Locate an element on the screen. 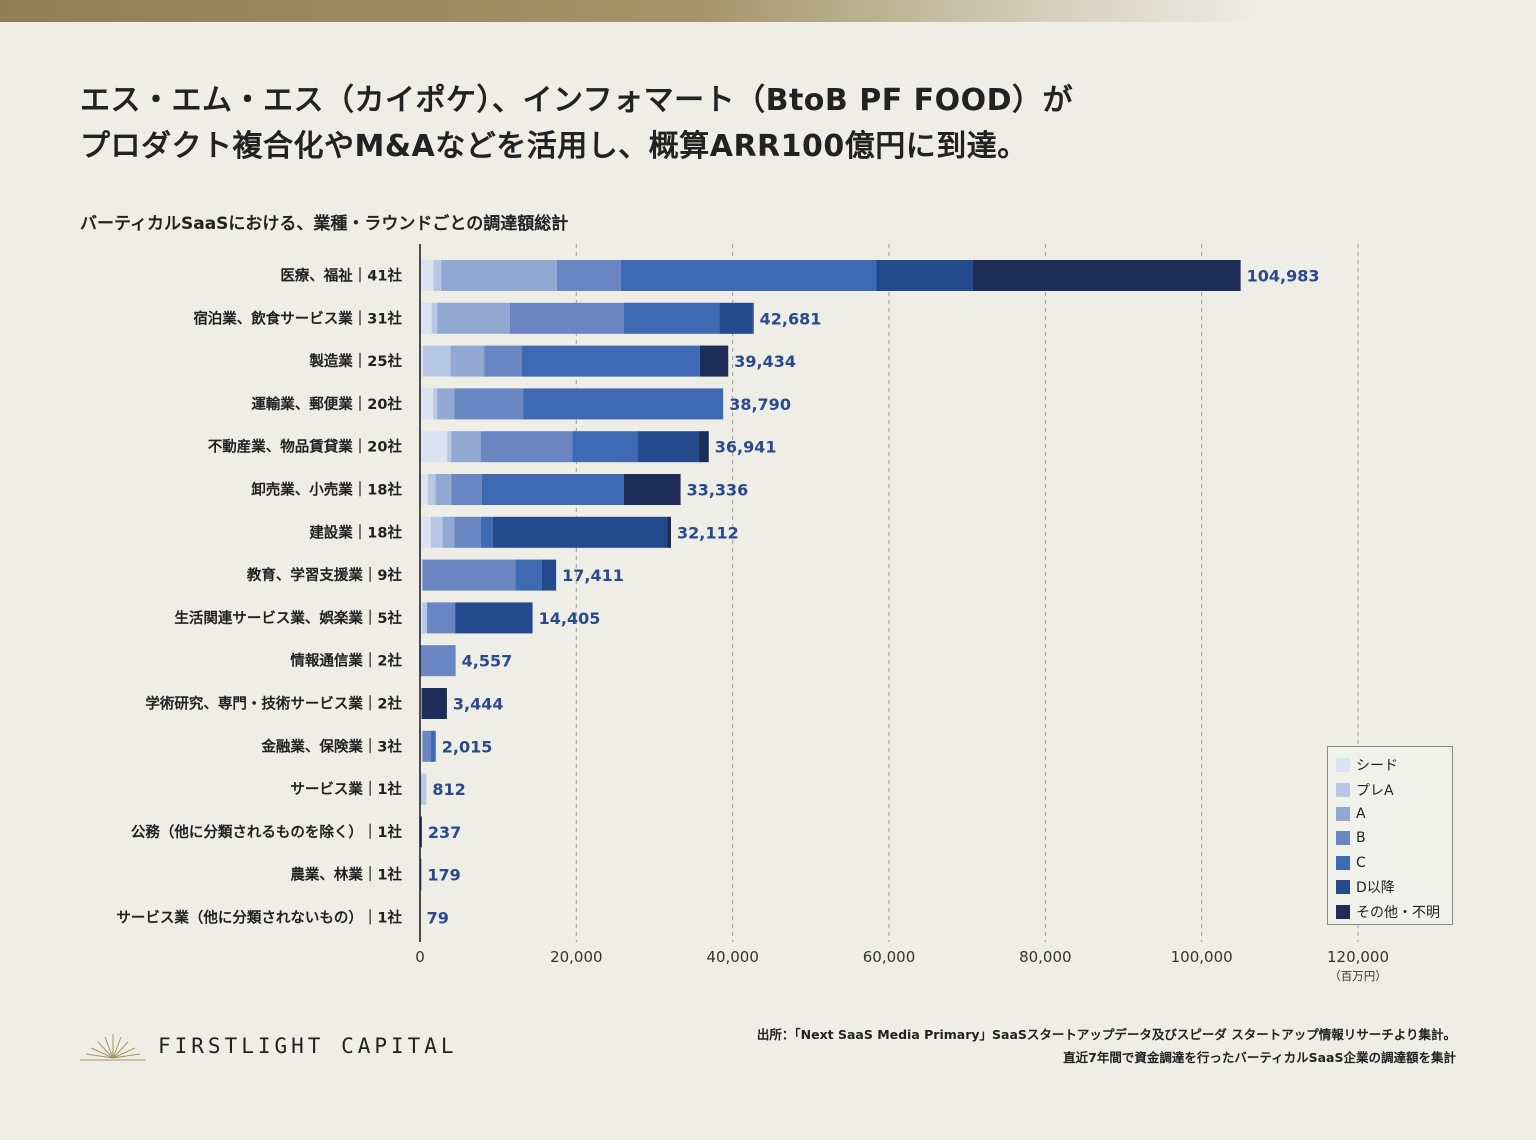  chart-legend: シード プレA A B C D以降 その他・不明 is located at coordinates (1390, 835).